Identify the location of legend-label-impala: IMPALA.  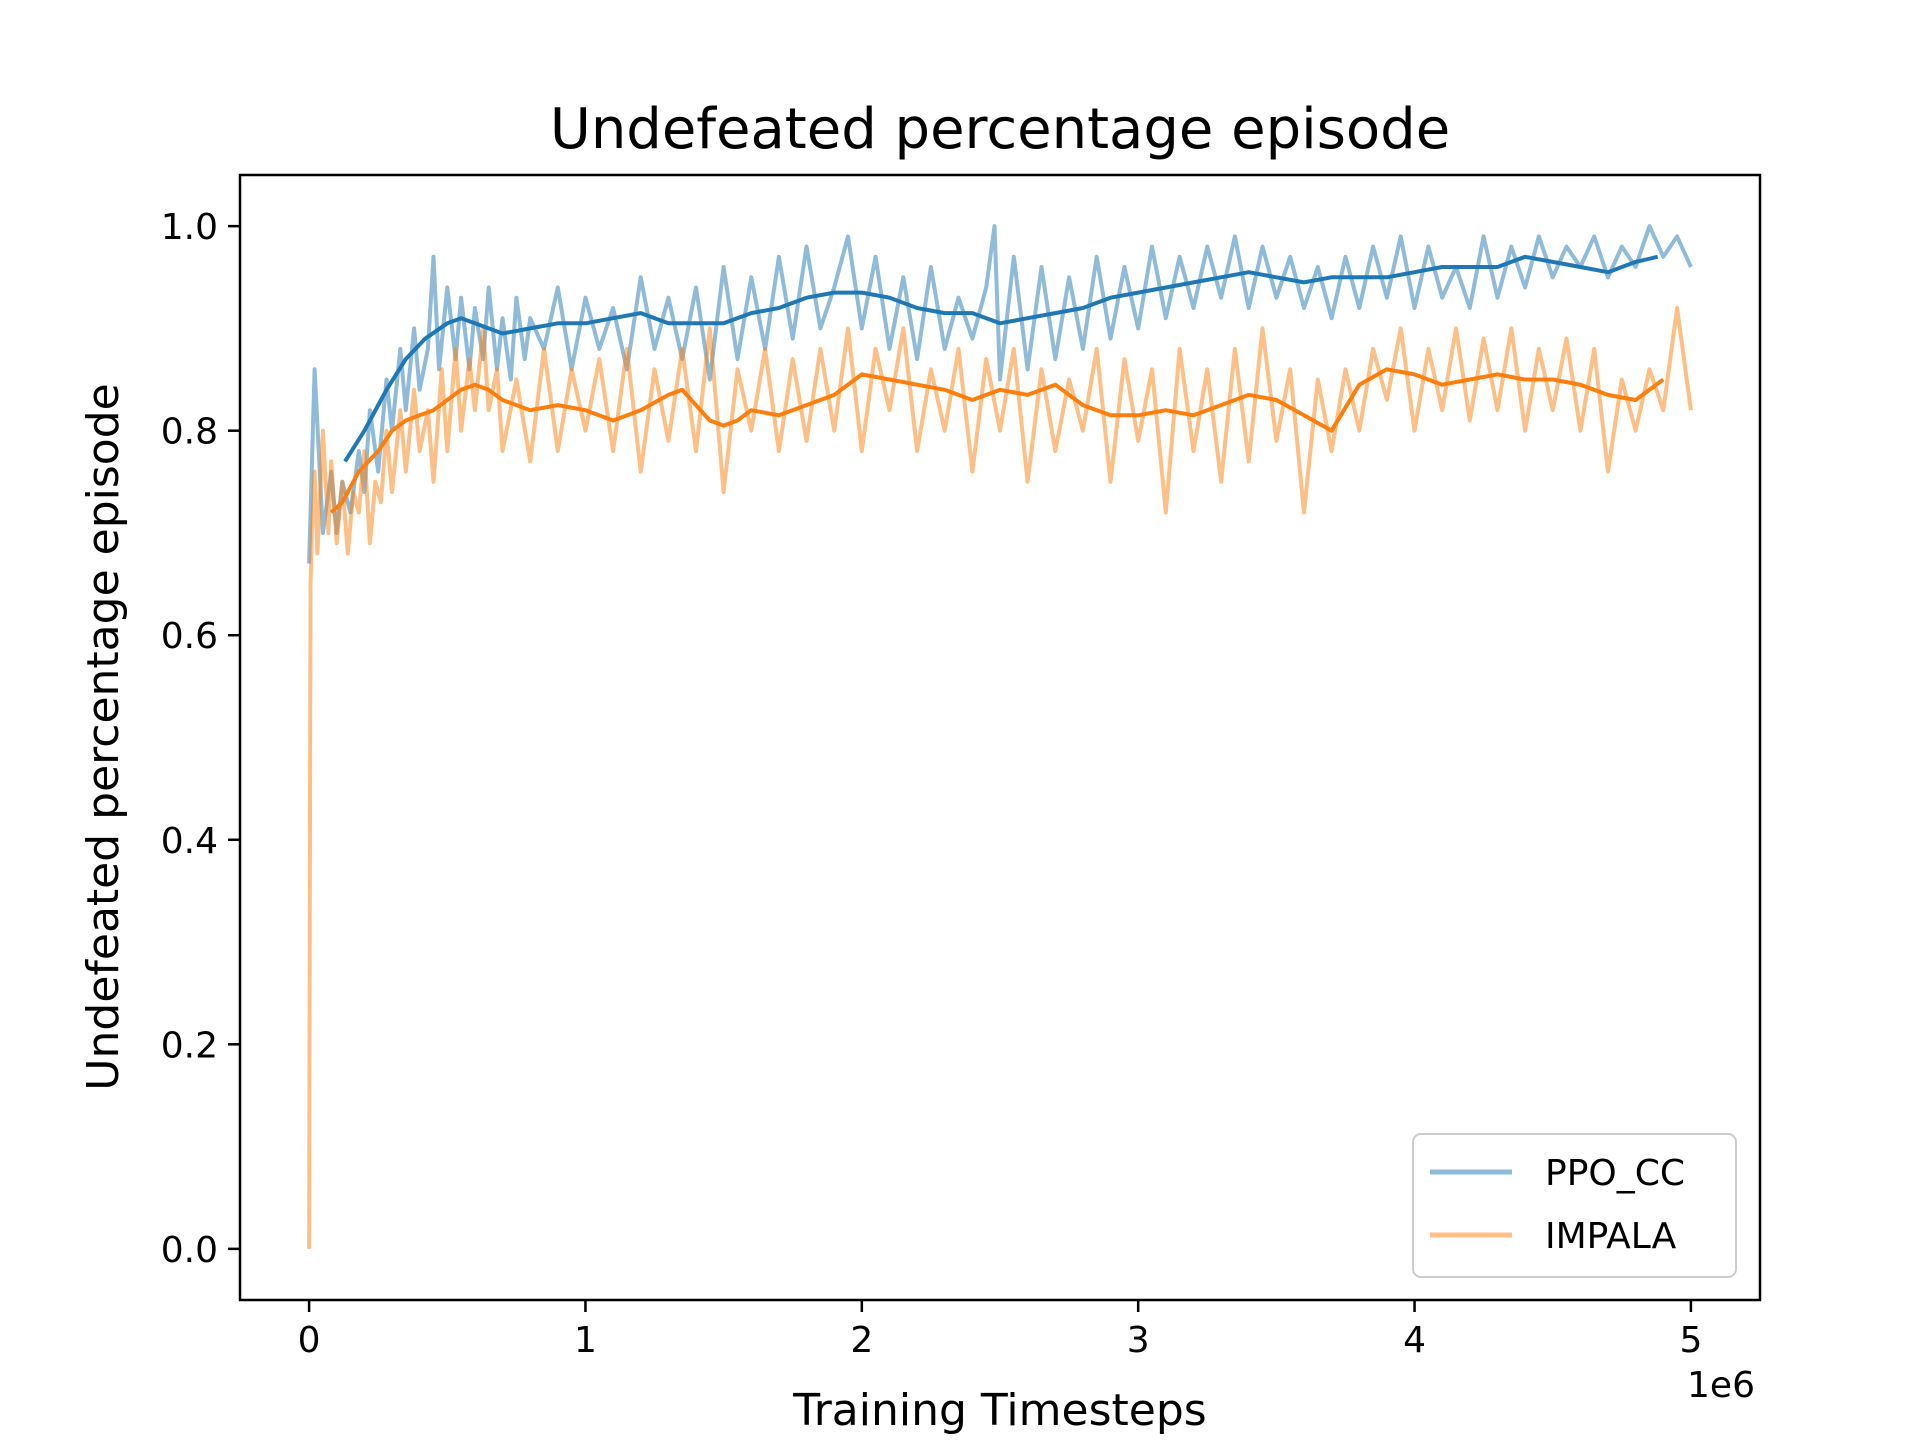
(1611, 1236).